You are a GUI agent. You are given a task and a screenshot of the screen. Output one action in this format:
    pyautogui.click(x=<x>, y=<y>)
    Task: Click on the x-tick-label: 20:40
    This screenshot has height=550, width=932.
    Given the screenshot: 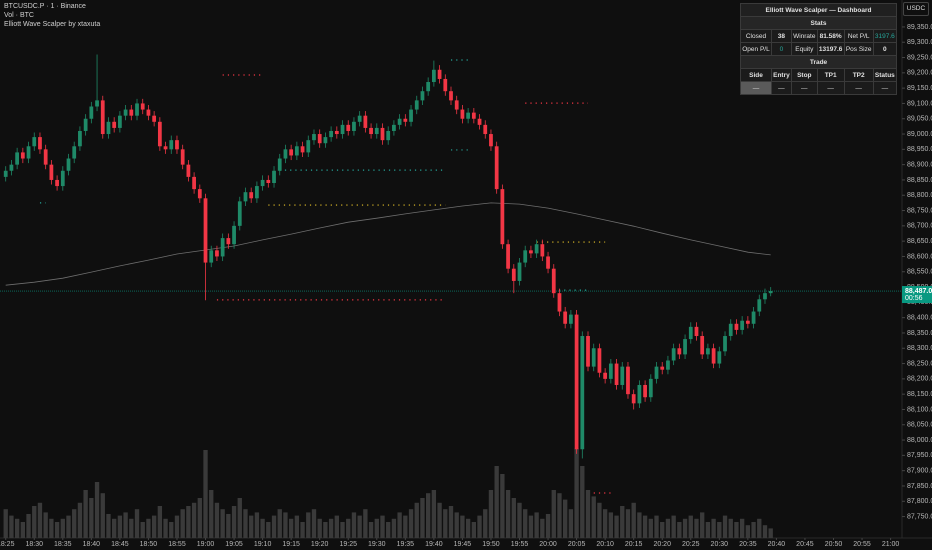 What is the action you would take?
    pyautogui.click(x=777, y=544)
    